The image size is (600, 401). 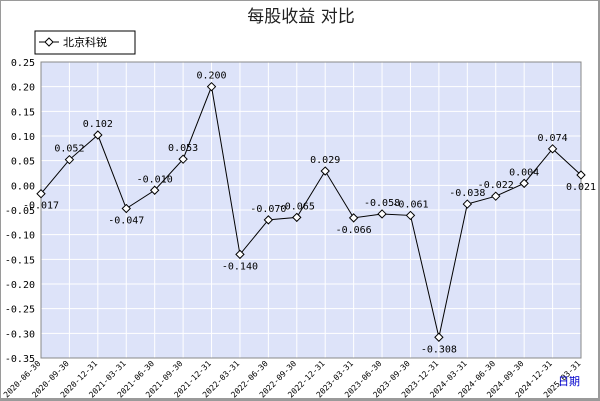 I want to click on data-label: -0.022, so click(x=496, y=185).